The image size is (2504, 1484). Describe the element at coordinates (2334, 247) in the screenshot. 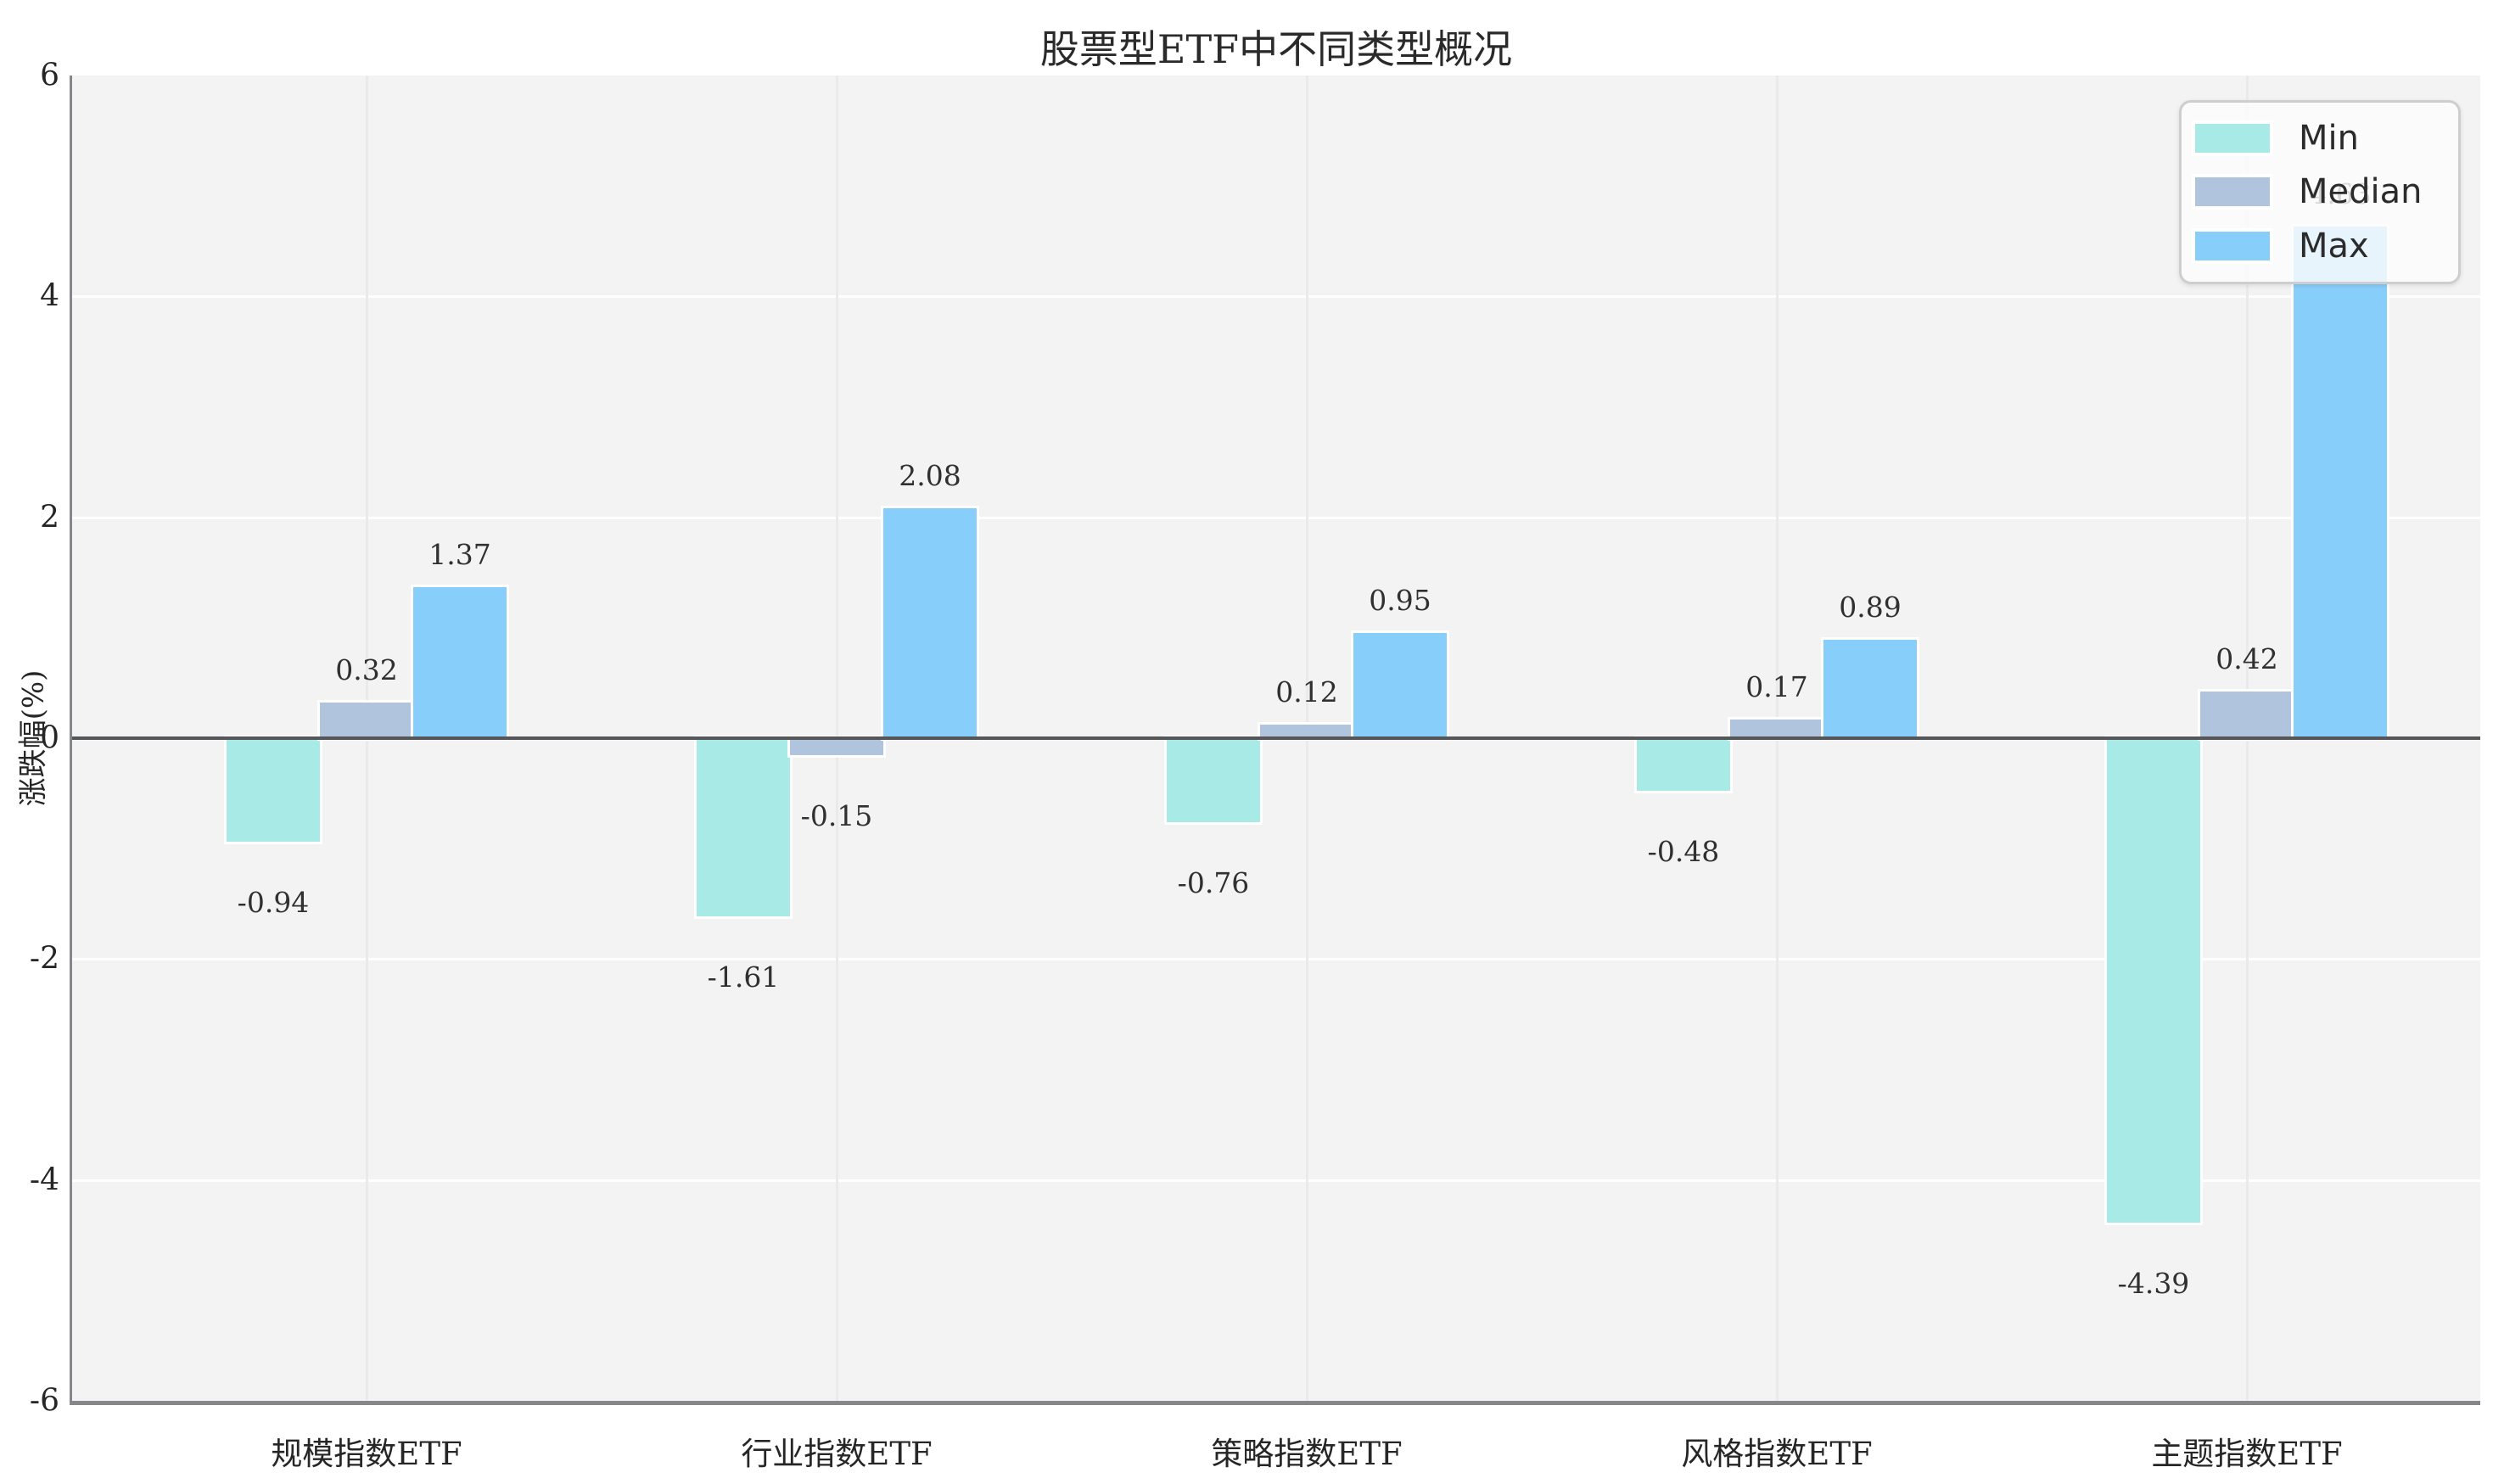

I see `legend-label-max: Max` at that location.